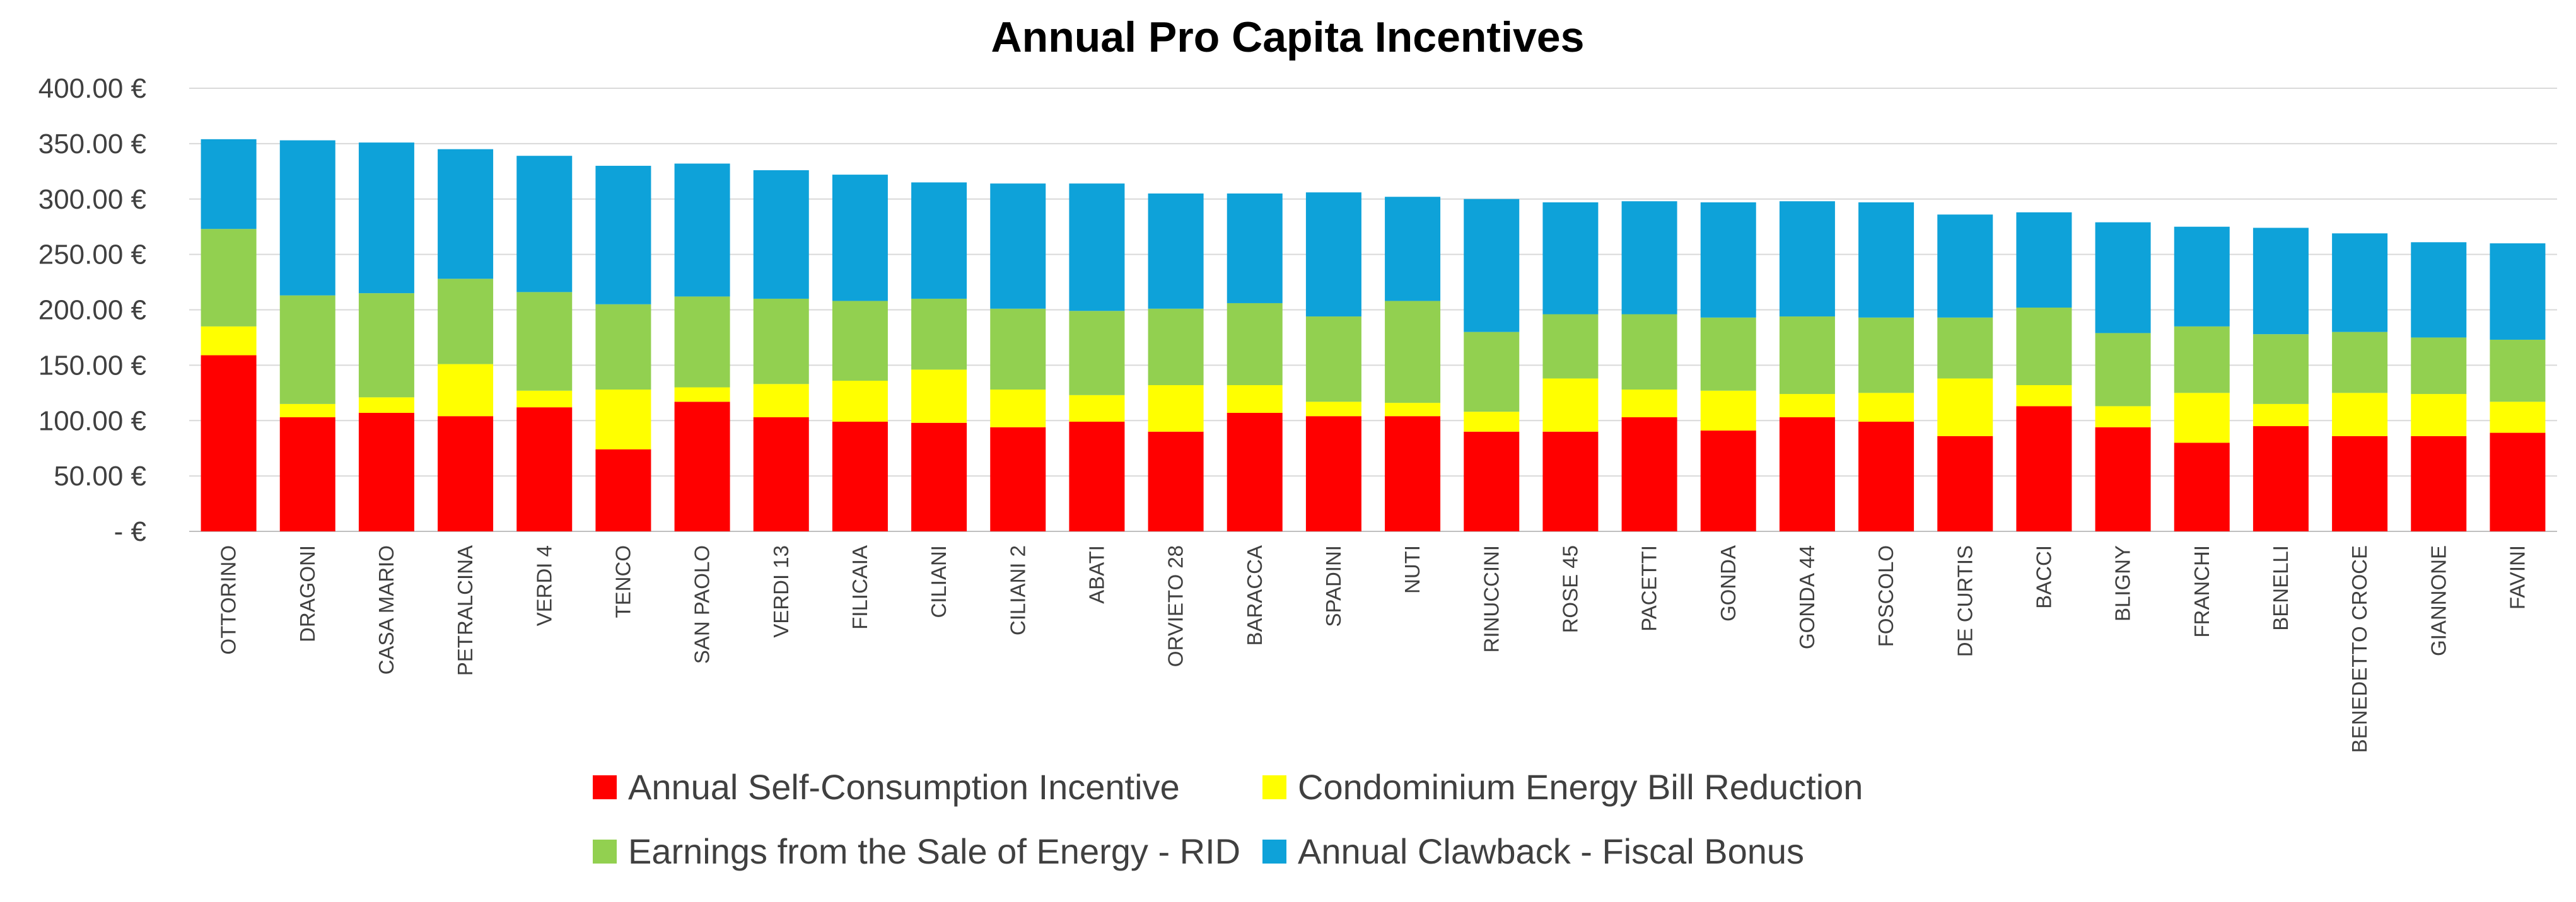 This screenshot has height=902, width=2576. What do you see at coordinates (2123, 583) in the screenshot?
I see `x-tick-label: BLIGNY` at bounding box center [2123, 583].